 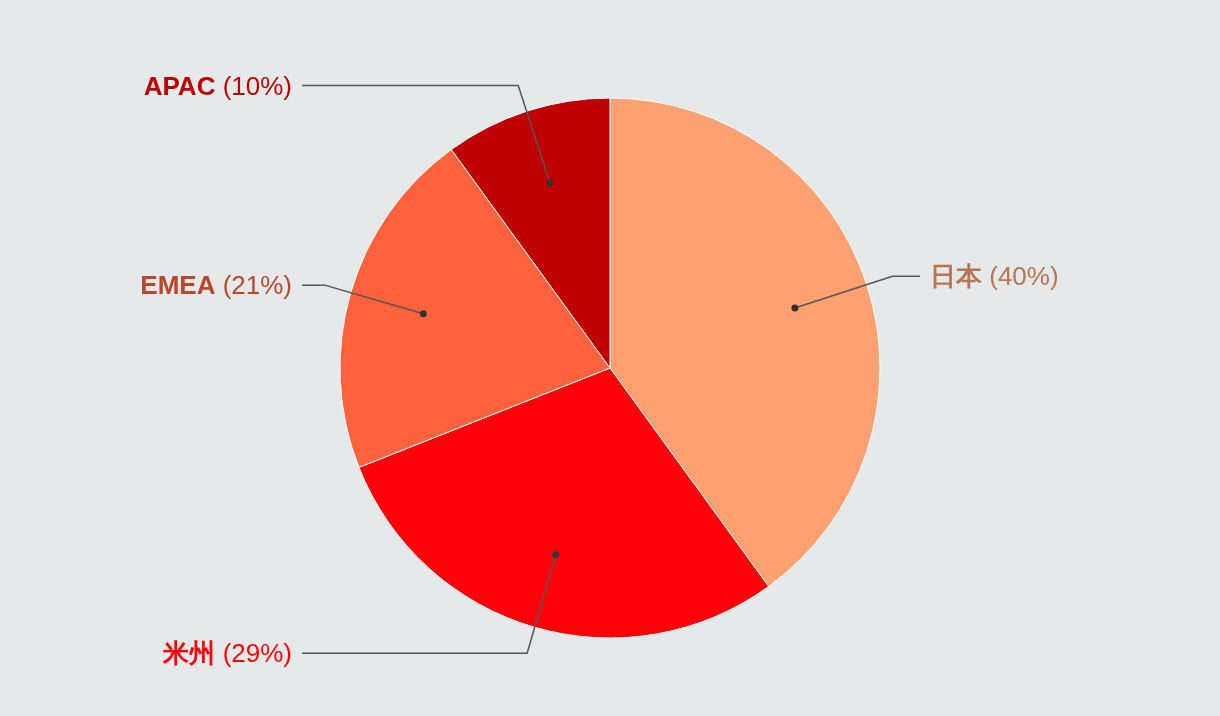 What do you see at coordinates (189, 653) in the screenshot?
I see `slice-label: 米州` at bounding box center [189, 653].